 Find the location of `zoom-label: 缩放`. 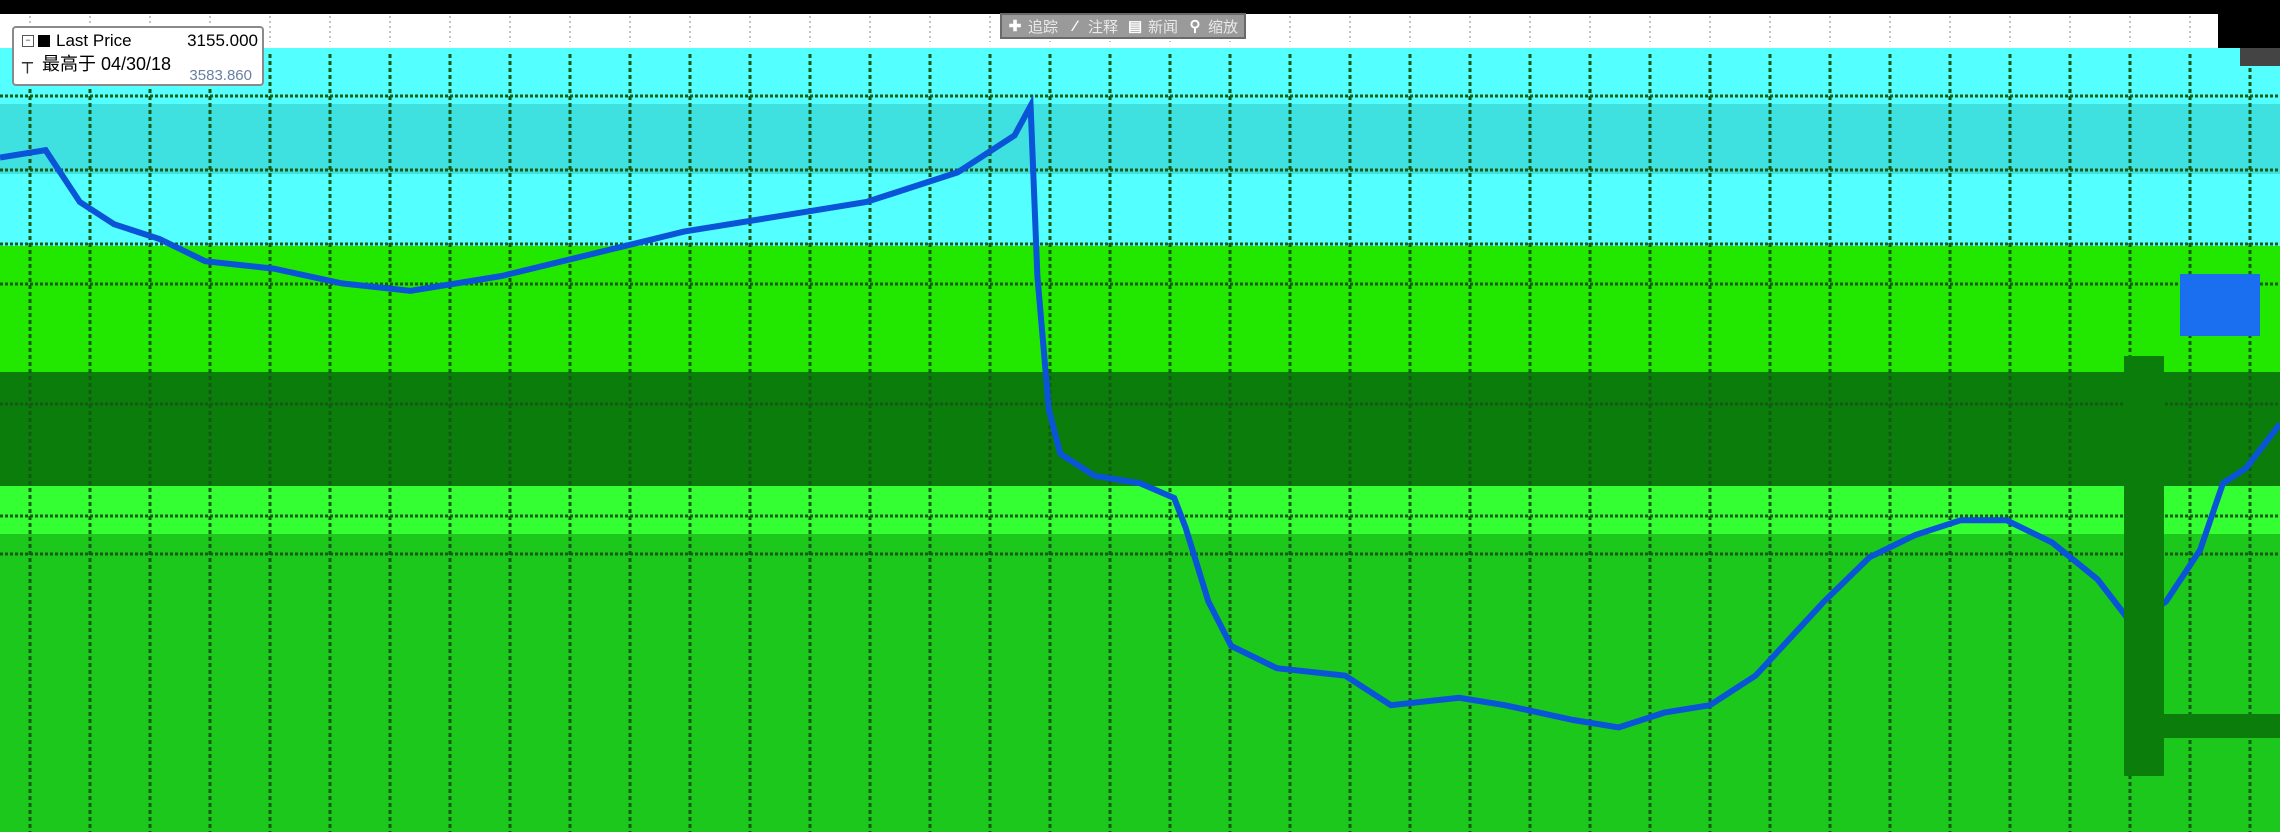

zoom-label: 缩放 is located at coordinates (1223, 27).